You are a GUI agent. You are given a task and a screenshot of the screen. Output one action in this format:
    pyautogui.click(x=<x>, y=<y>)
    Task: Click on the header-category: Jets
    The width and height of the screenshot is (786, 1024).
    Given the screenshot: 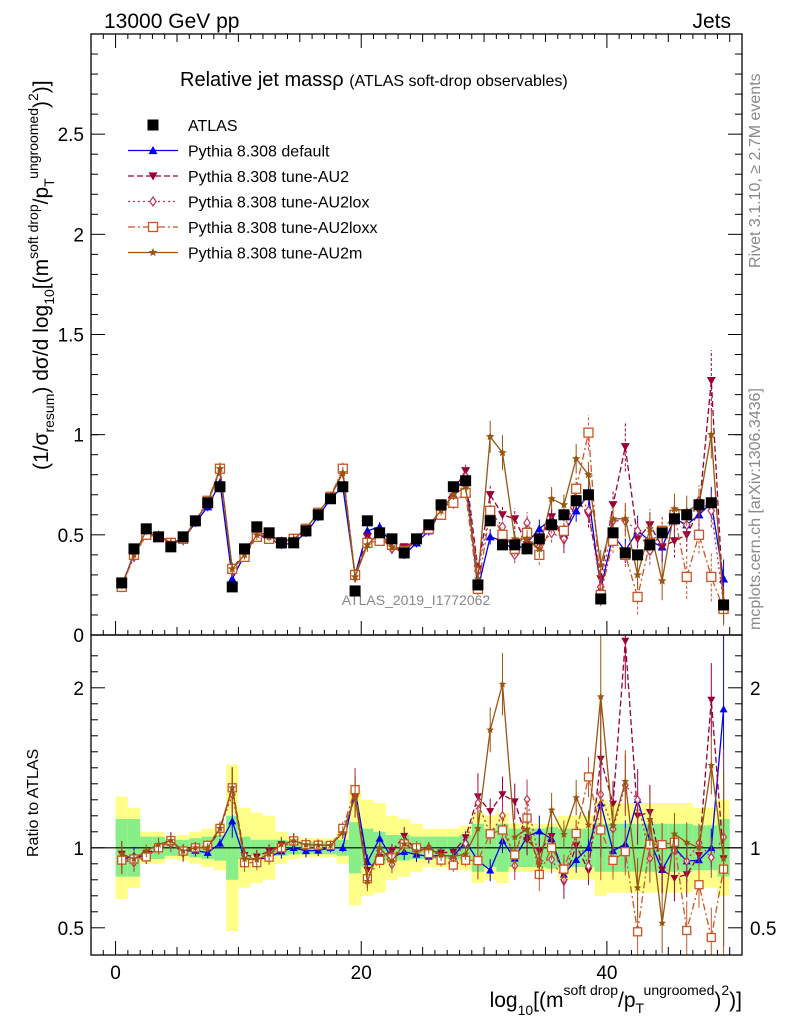 What is the action you would take?
    pyautogui.click(x=711, y=21)
    